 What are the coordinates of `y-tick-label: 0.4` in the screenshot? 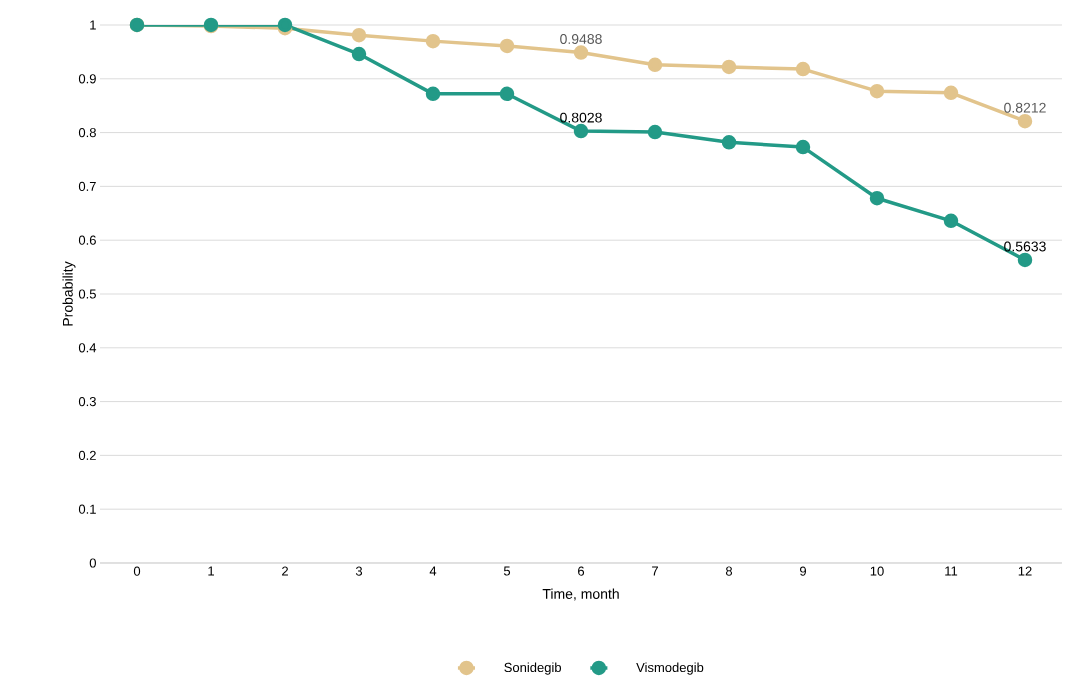 It's located at (87, 348).